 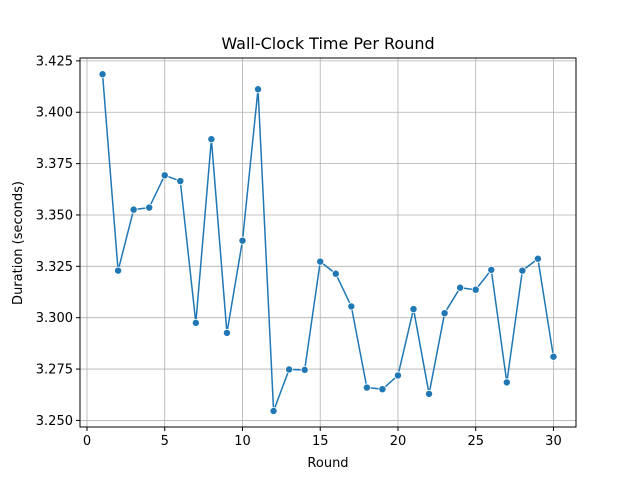 I want to click on y-tick-label: 3.325, so click(x=54, y=267).